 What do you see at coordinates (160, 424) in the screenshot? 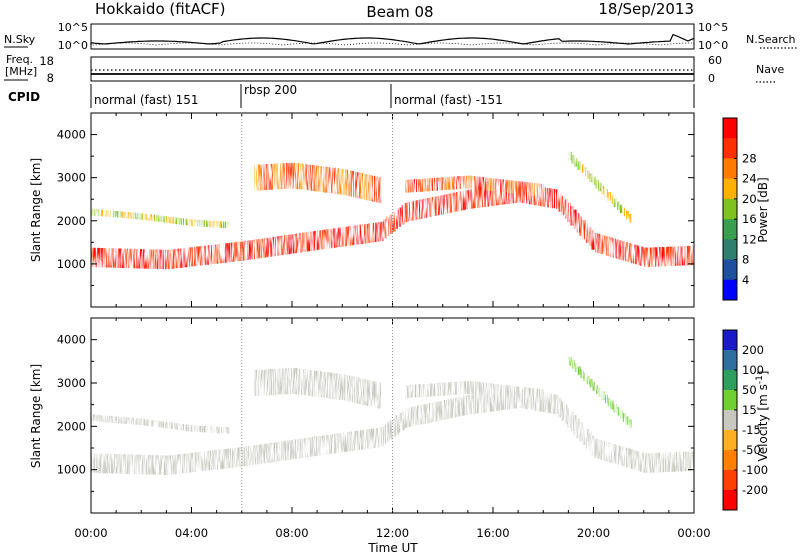
I see `velocity-band-morning-upper` at bounding box center [160, 424].